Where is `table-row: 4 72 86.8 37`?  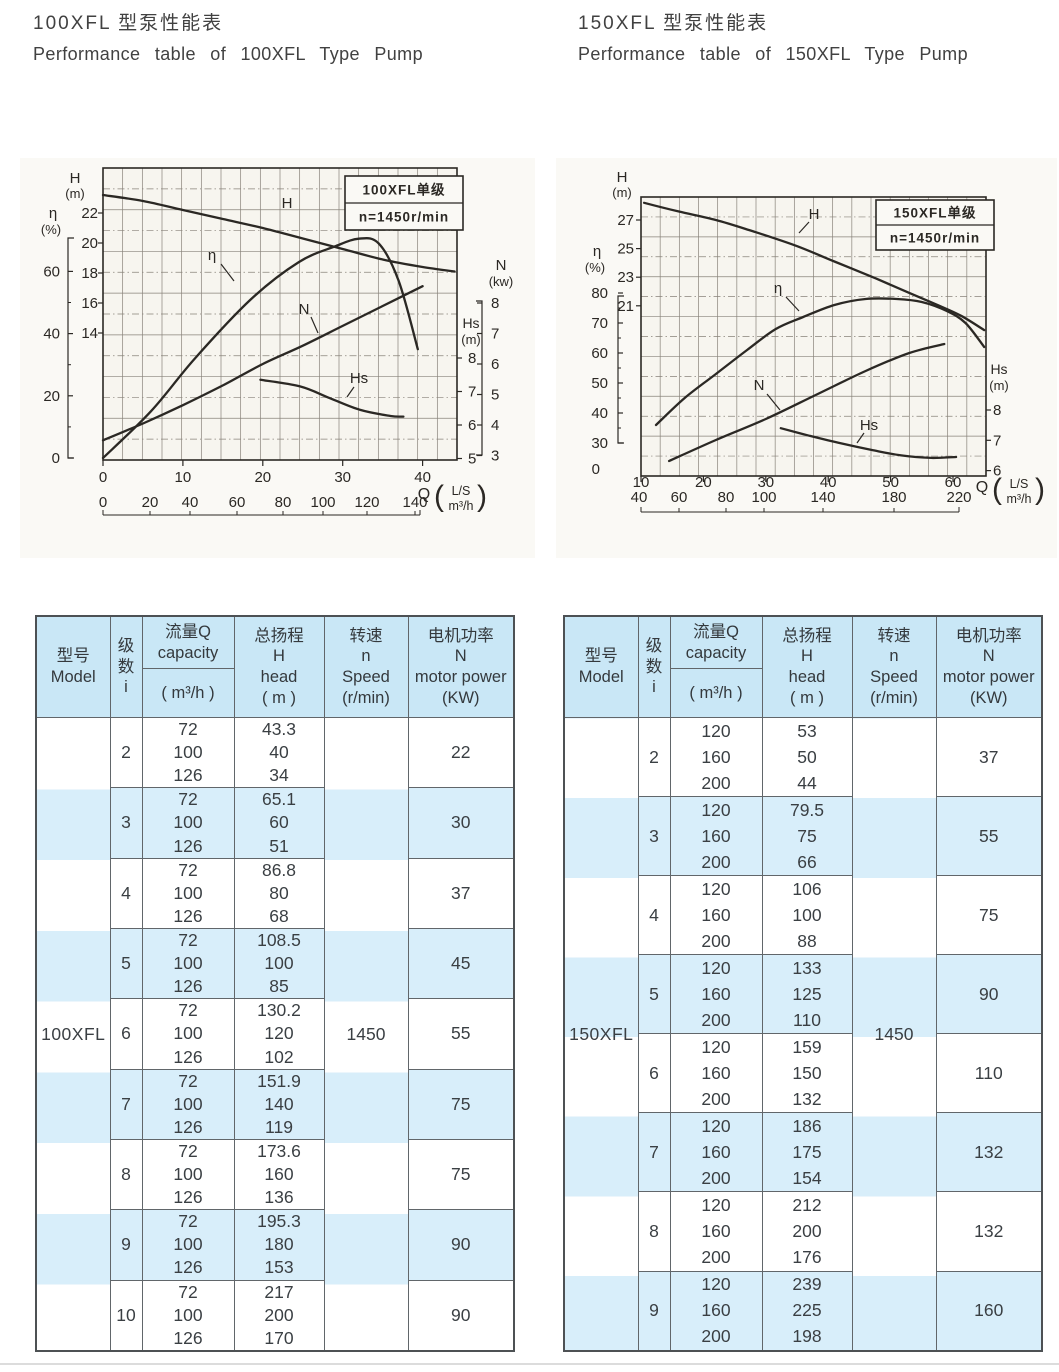
table-row: 4 72 86.8 37 is located at coordinates (275, 893).